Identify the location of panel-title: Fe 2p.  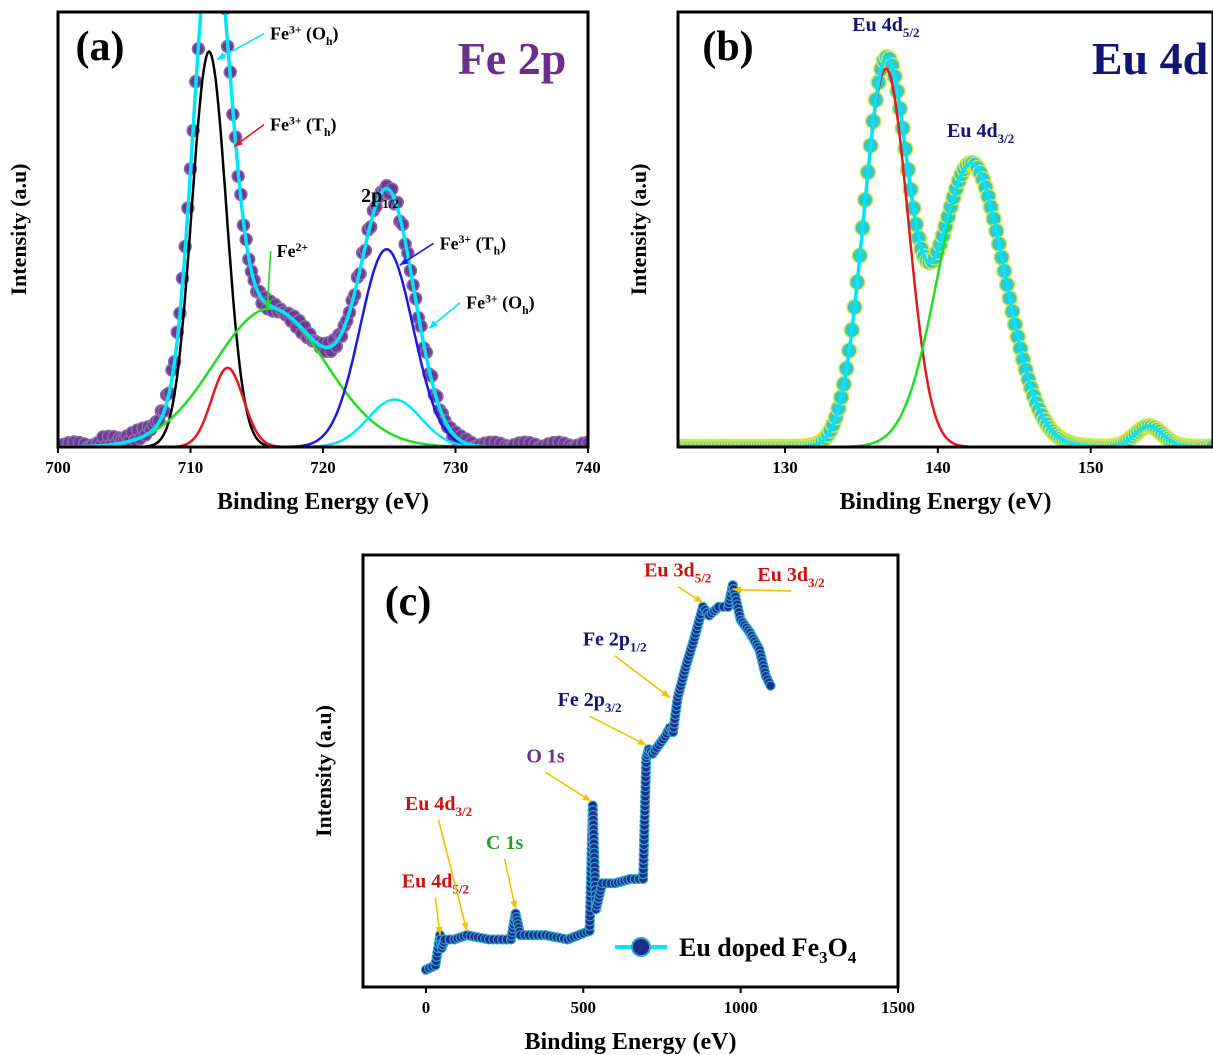
(512, 58).